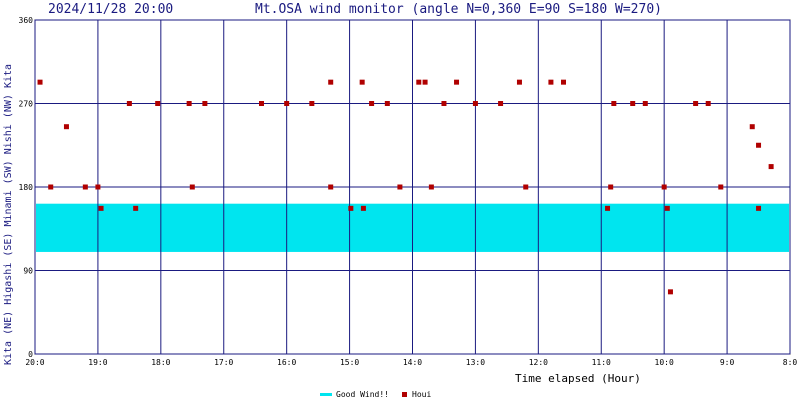 The image size is (800, 400). I want to click on x-tick-label: 16:0, so click(286, 362).